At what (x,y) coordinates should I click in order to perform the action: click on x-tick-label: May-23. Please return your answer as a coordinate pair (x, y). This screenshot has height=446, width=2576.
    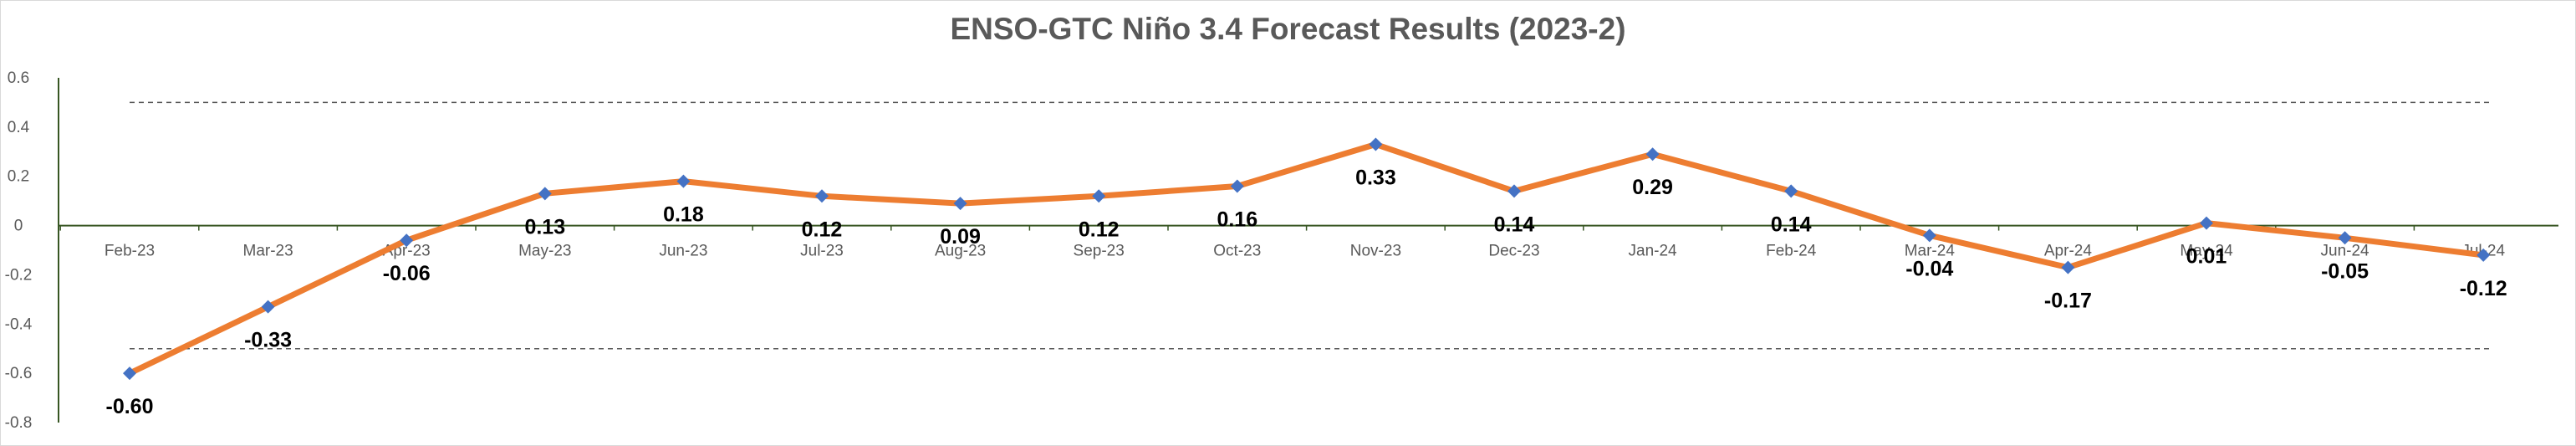
    Looking at the image, I should click on (544, 251).